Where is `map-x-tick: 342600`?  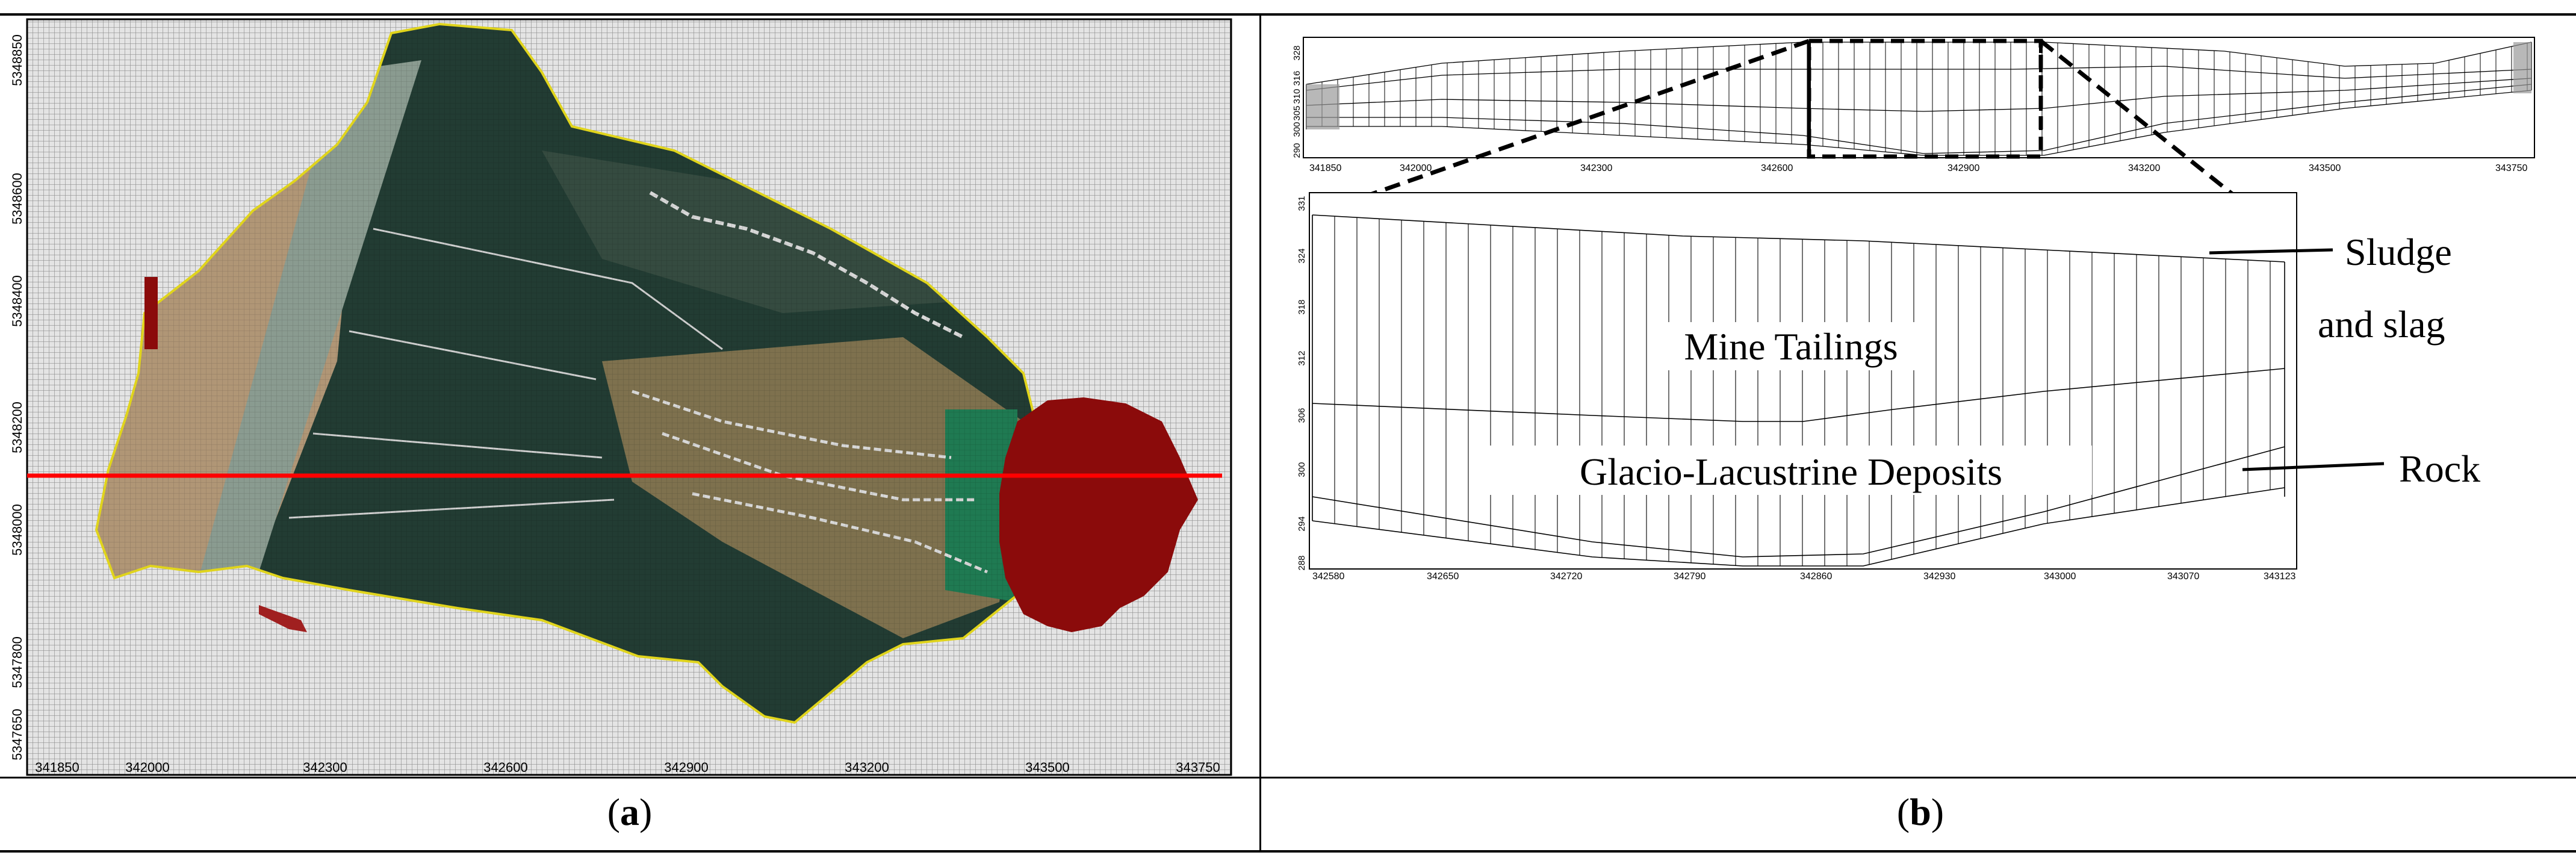 map-x-tick: 342600 is located at coordinates (505, 767).